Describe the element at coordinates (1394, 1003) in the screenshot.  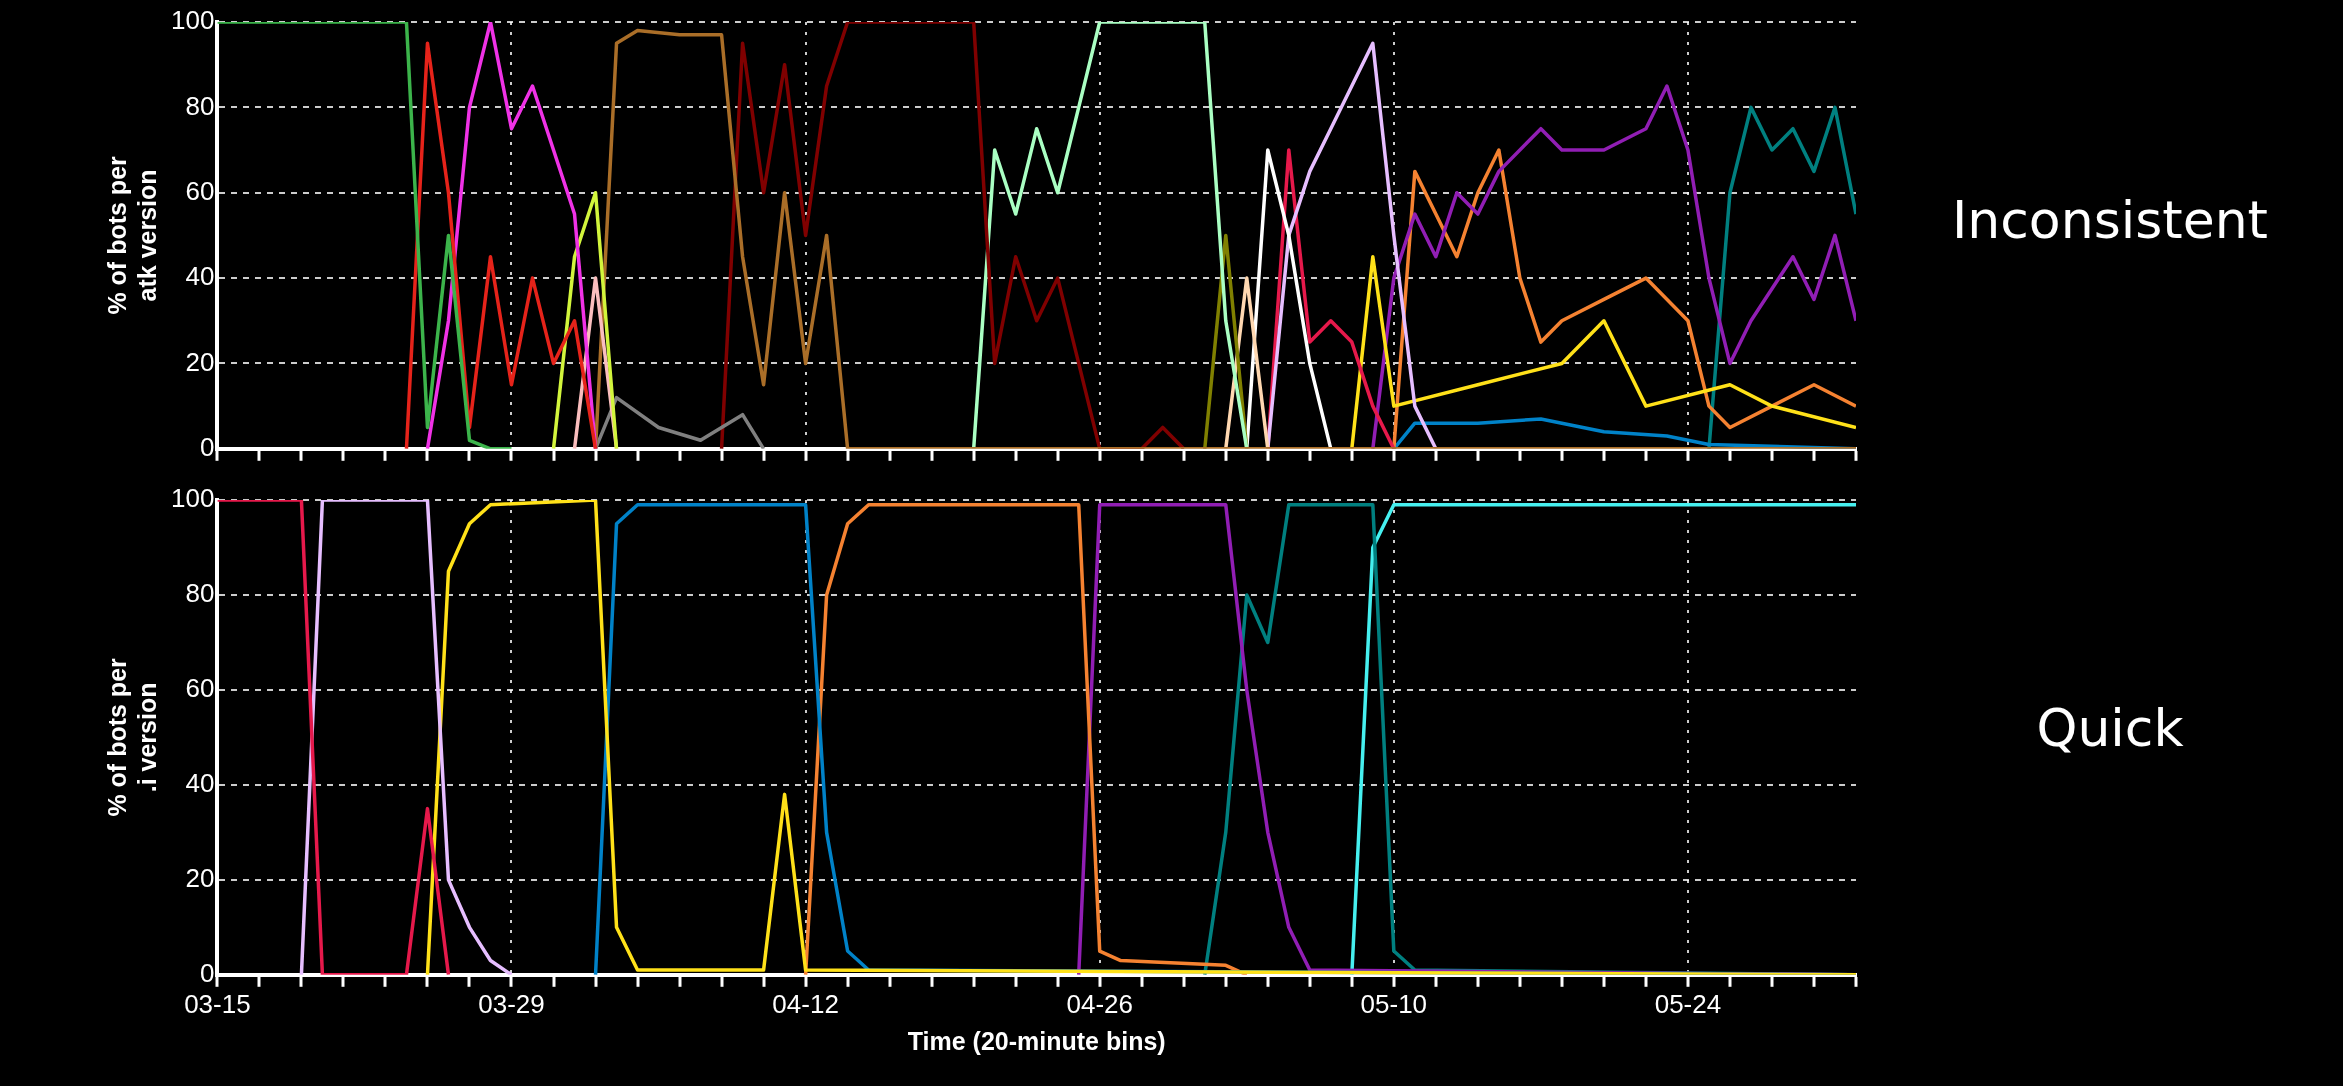
I see `x-tick-label: 05-10` at that location.